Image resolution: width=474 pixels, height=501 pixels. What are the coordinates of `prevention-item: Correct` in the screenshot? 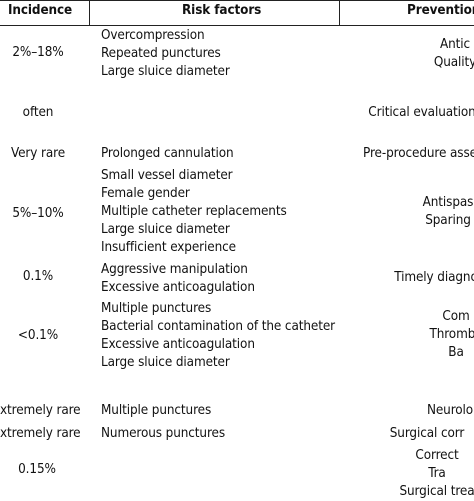 It's located at (437, 455).